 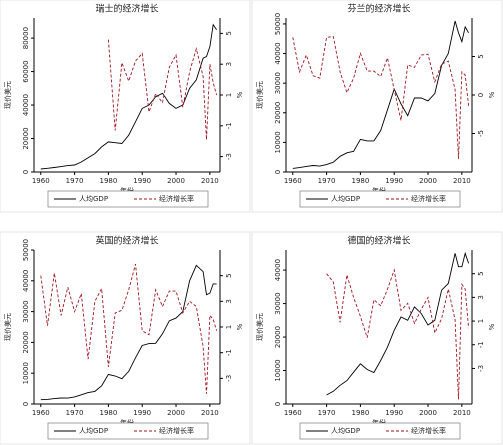 I want to click on y2-tick-label: -5, so click(x=481, y=133).